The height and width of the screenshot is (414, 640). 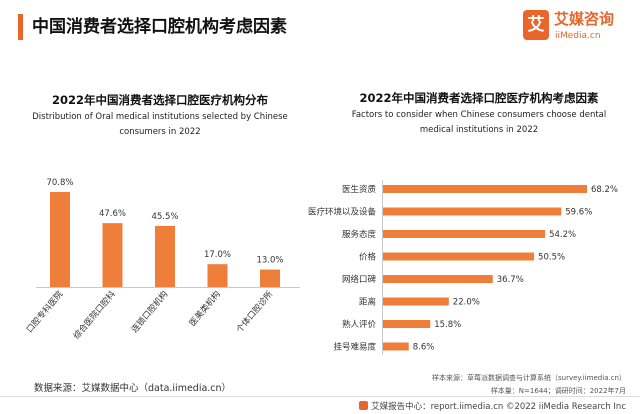 I want to click on title-accent-bar, so click(x=20, y=27).